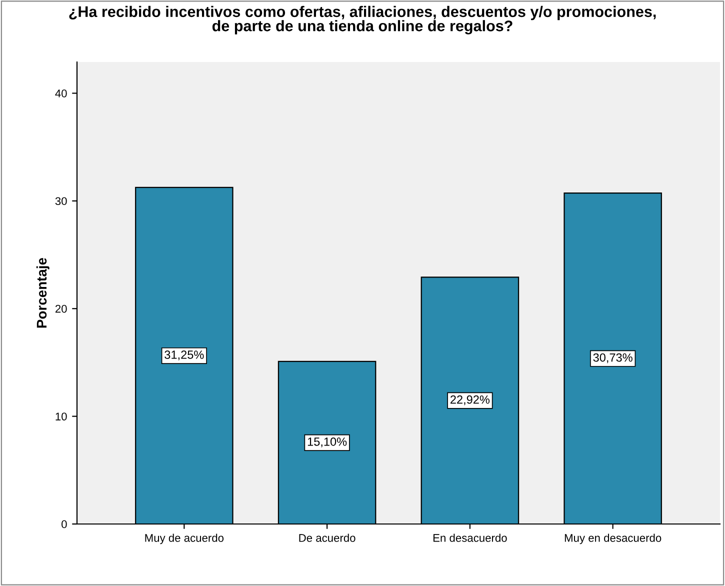 This screenshot has width=725, height=586. What do you see at coordinates (612, 358) in the screenshot?
I see `data-label: 30,73%` at bounding box center [612, 358].